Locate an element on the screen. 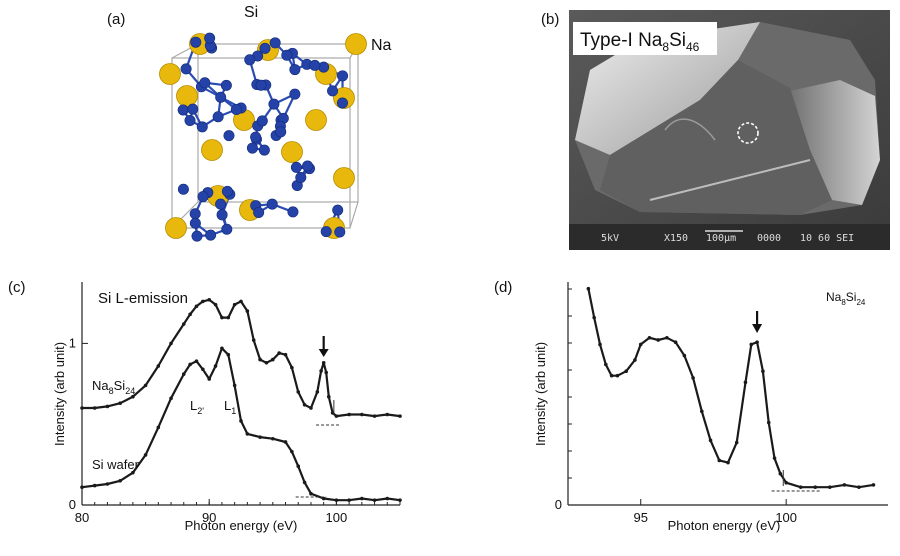 The height and width of the screenshot is (556, 900). sem-footer-magnification: X150 is located at coordinates (676, 238).